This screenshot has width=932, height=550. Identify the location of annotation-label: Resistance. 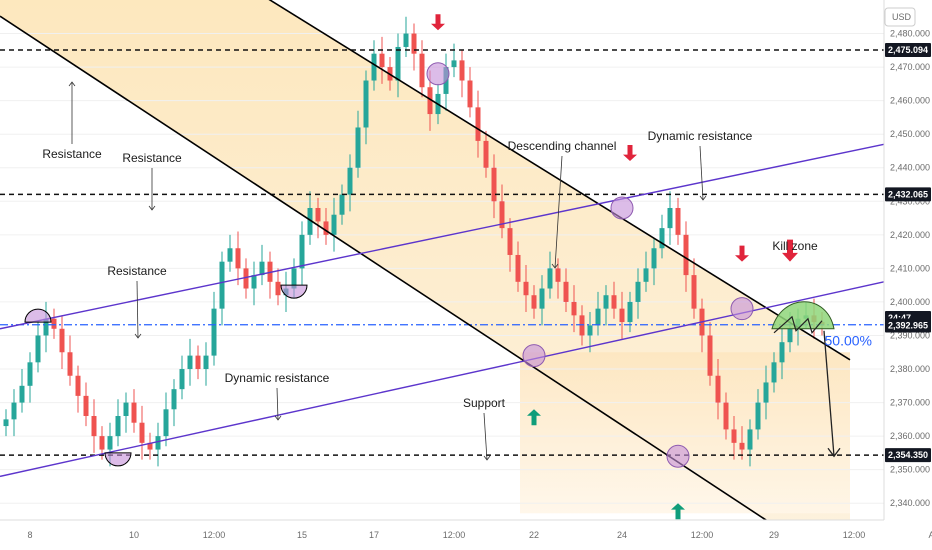
(152, 158).